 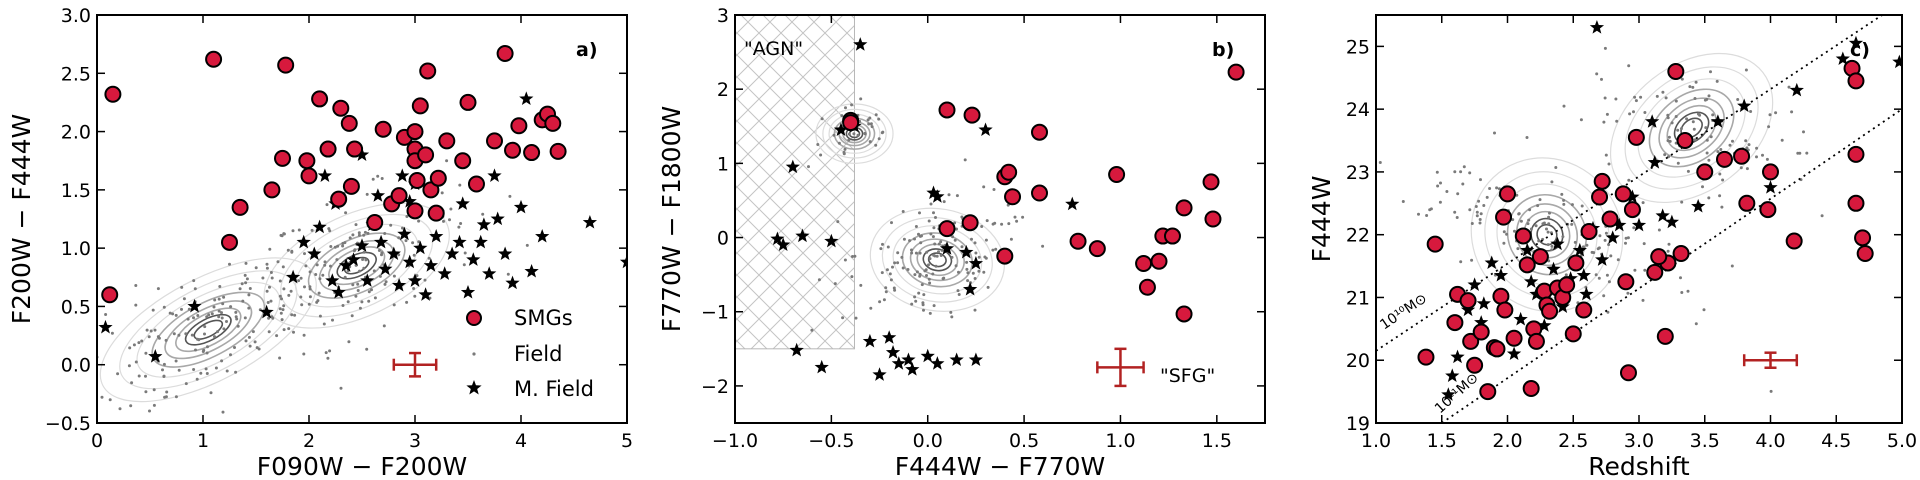 I want to click on panel-c-ylabel: F444W, so click(x=1321, y=219).